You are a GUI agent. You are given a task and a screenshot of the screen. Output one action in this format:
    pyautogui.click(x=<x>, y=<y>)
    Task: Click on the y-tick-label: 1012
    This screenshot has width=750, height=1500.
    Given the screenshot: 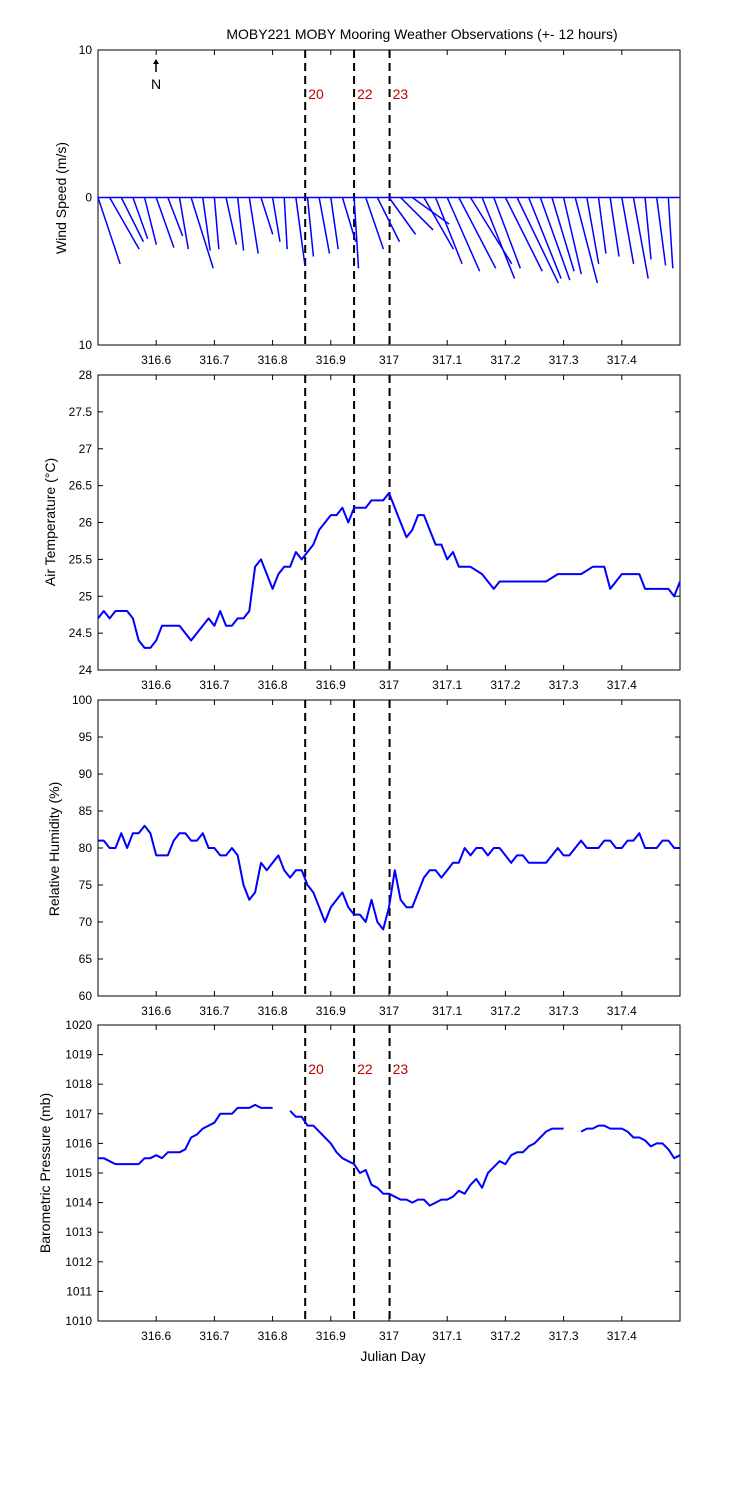 What is the action you would take?
    pyautogui.click(x=78, y=1262)
    